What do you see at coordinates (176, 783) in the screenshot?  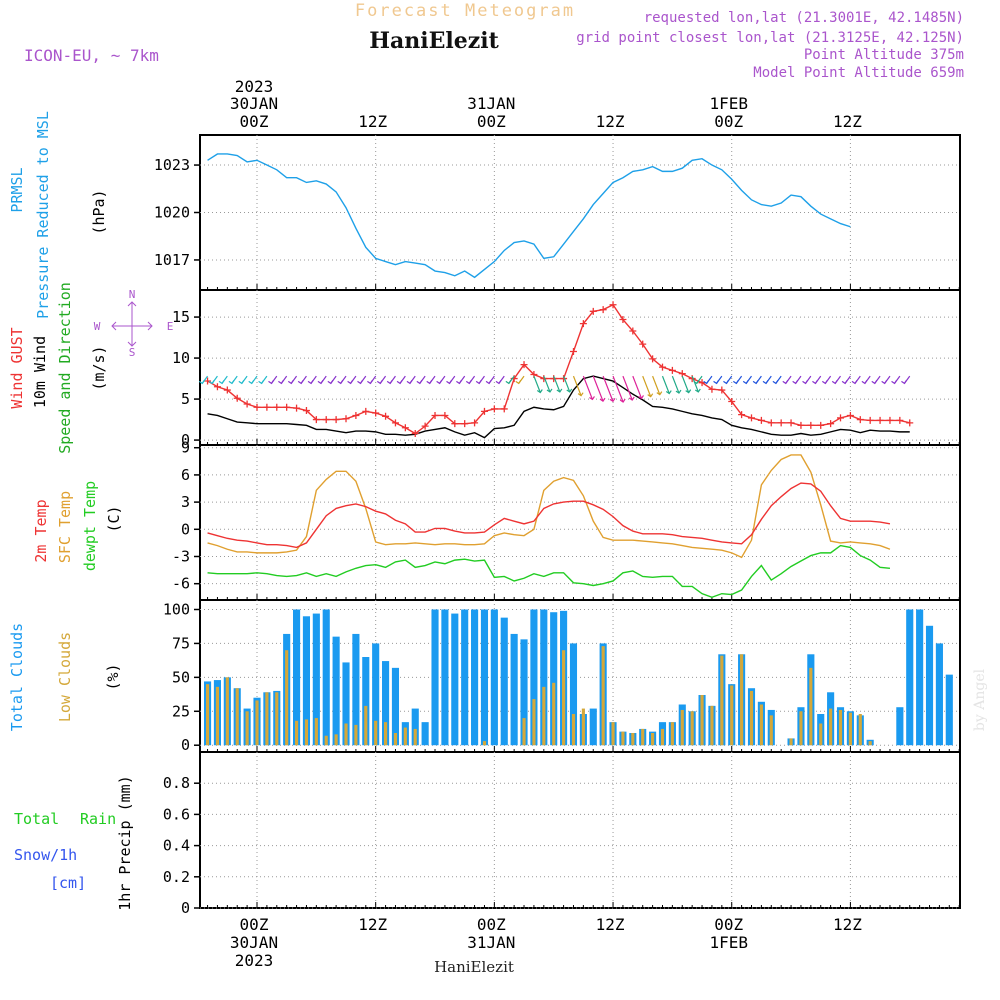 I see `y-tick-label: 0.8` at bounding box center [176, 783].